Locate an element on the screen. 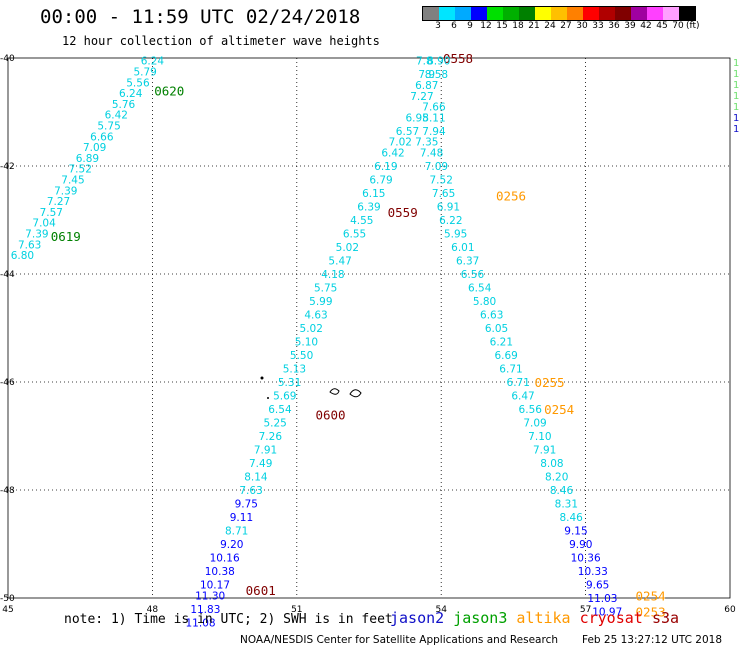 This screenshot has height=650, width=740. swh-value: 6.71 is located at coordinates (510, 370).